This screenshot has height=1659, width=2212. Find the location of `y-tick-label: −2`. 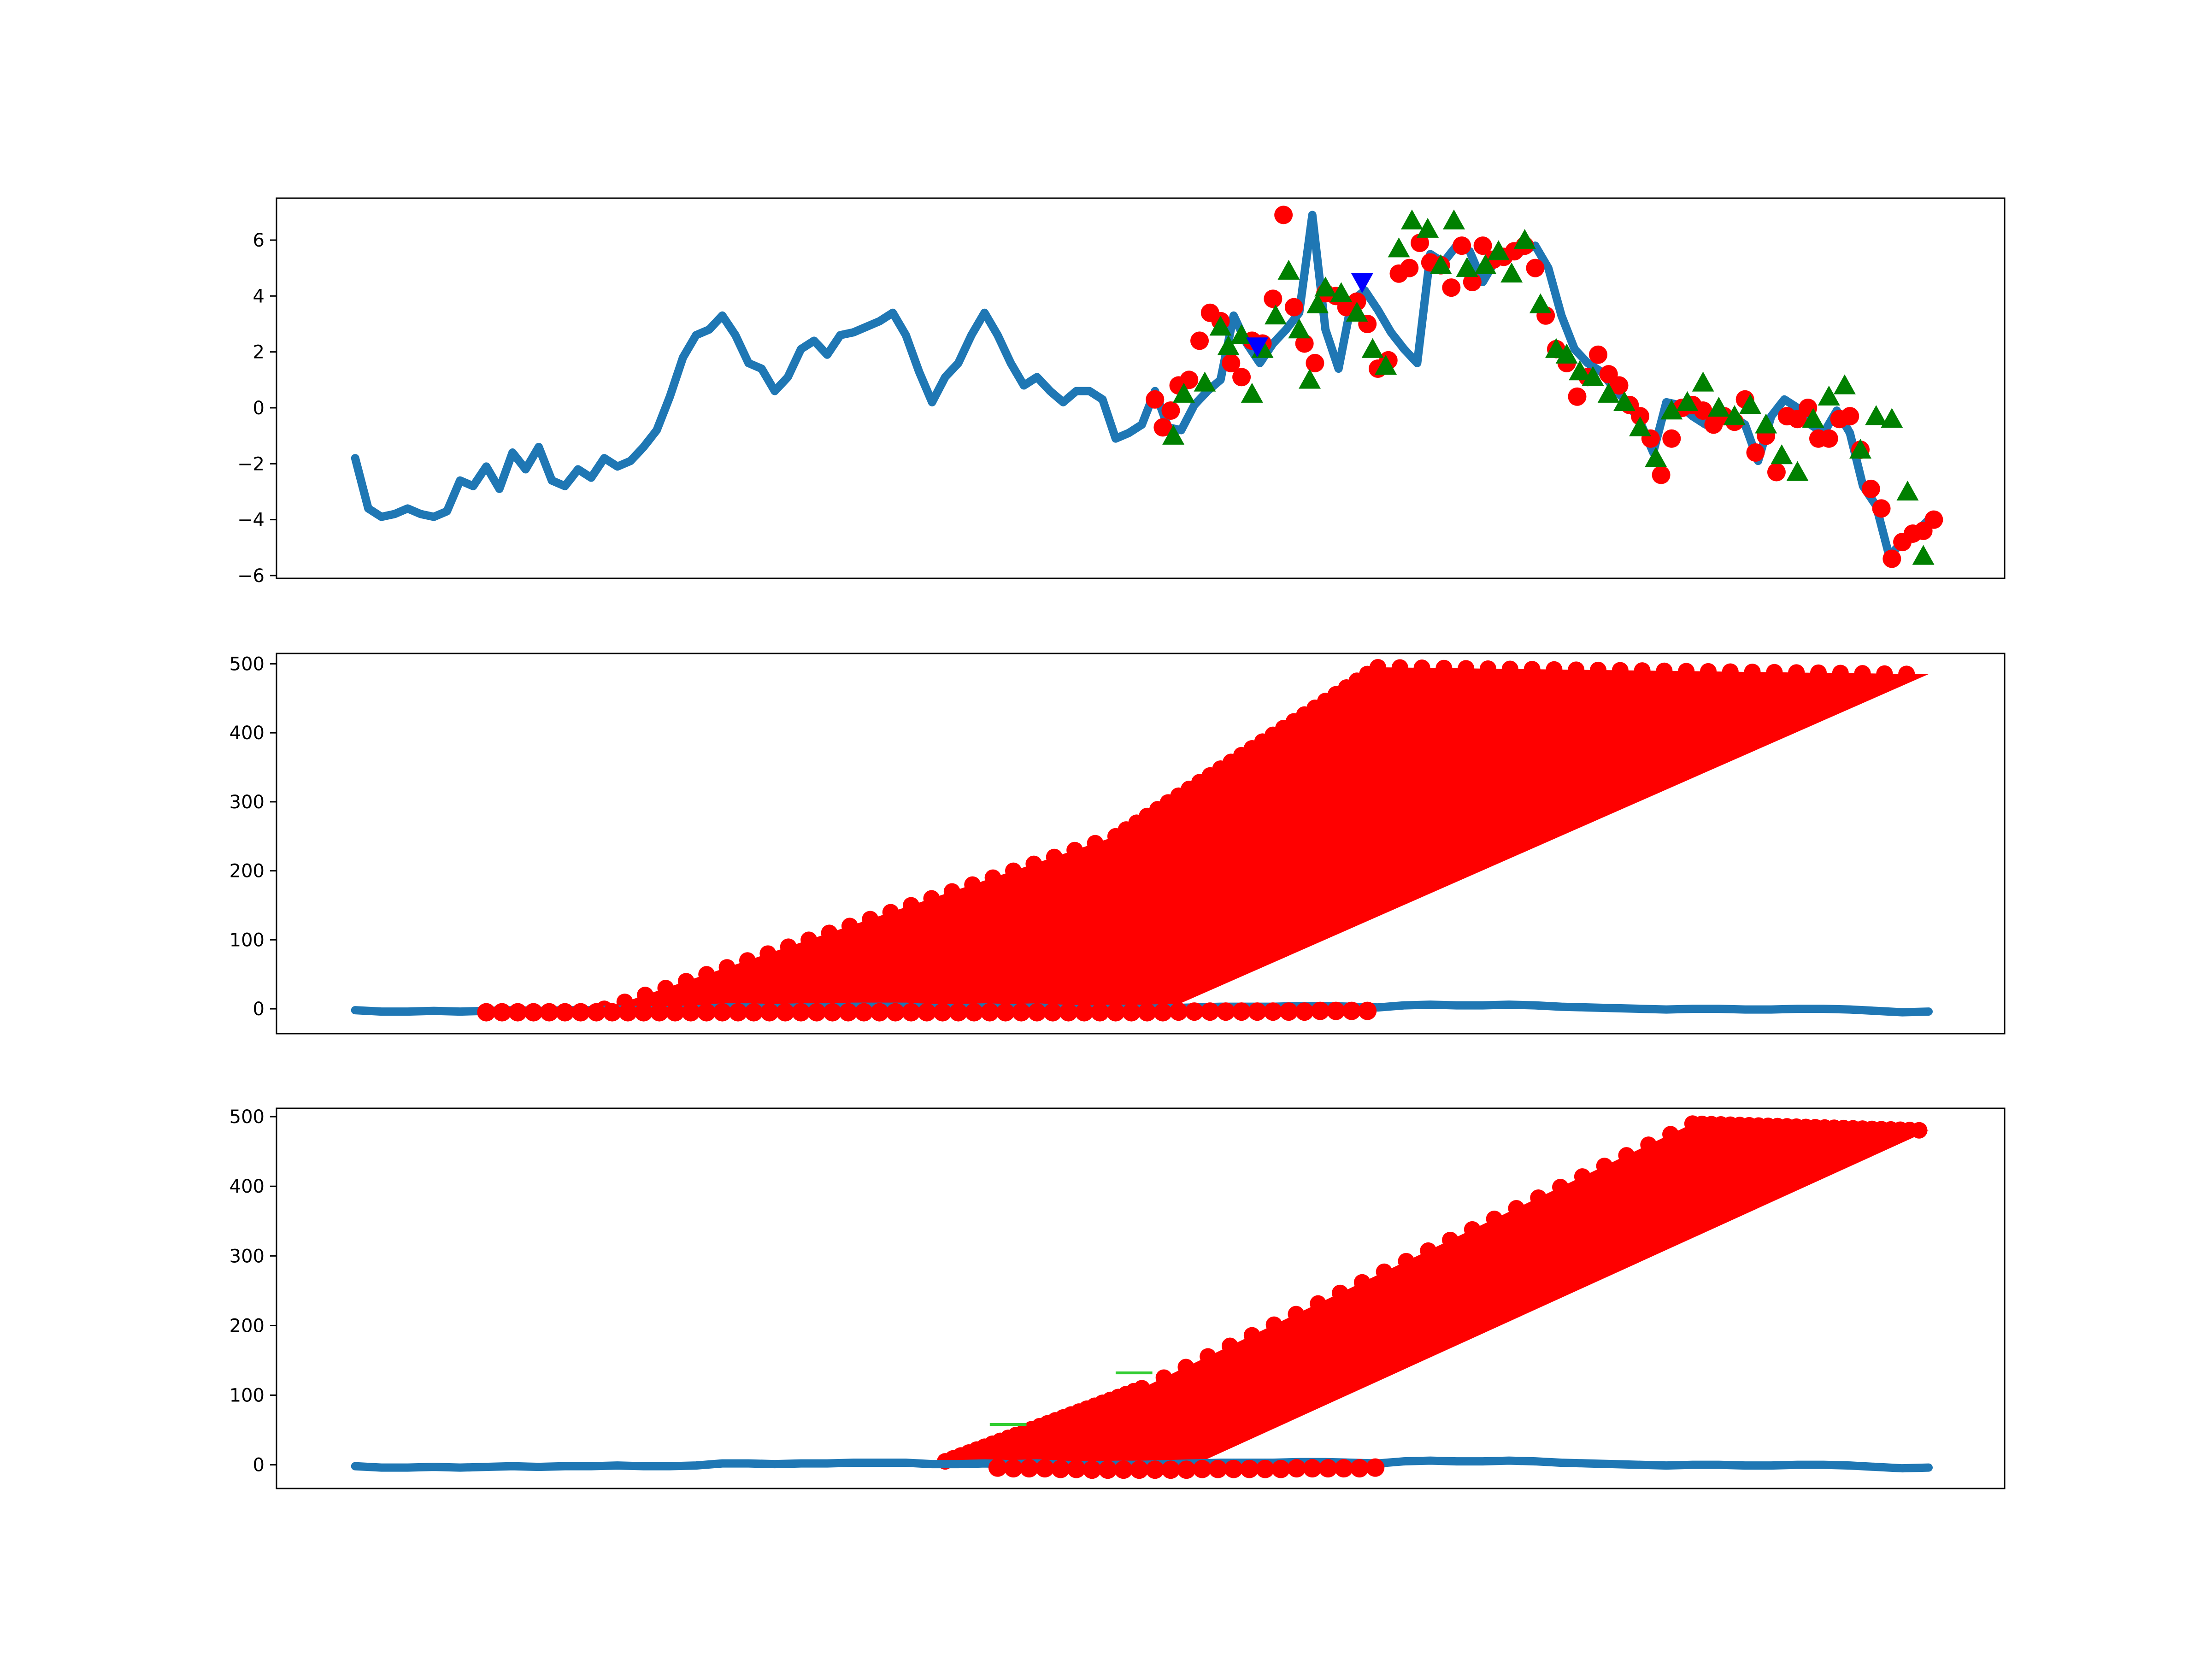

y-tick-label: −2 is located at coordinates (251, 464).